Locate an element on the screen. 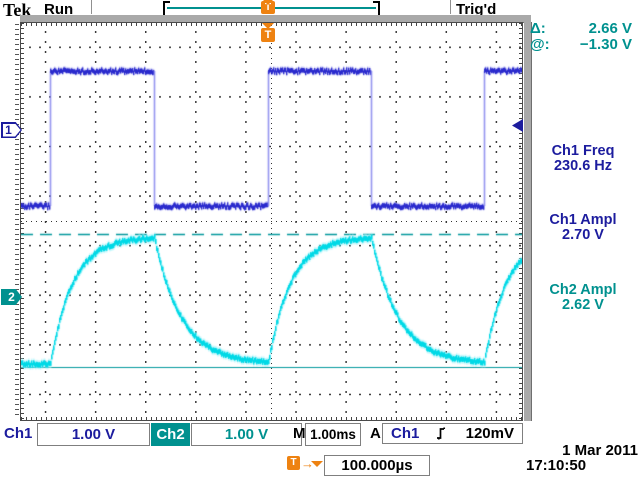 The width and height of the screenshot is (640, 480). trigger-position-arrow-icon is located at coordinates (268, 26).